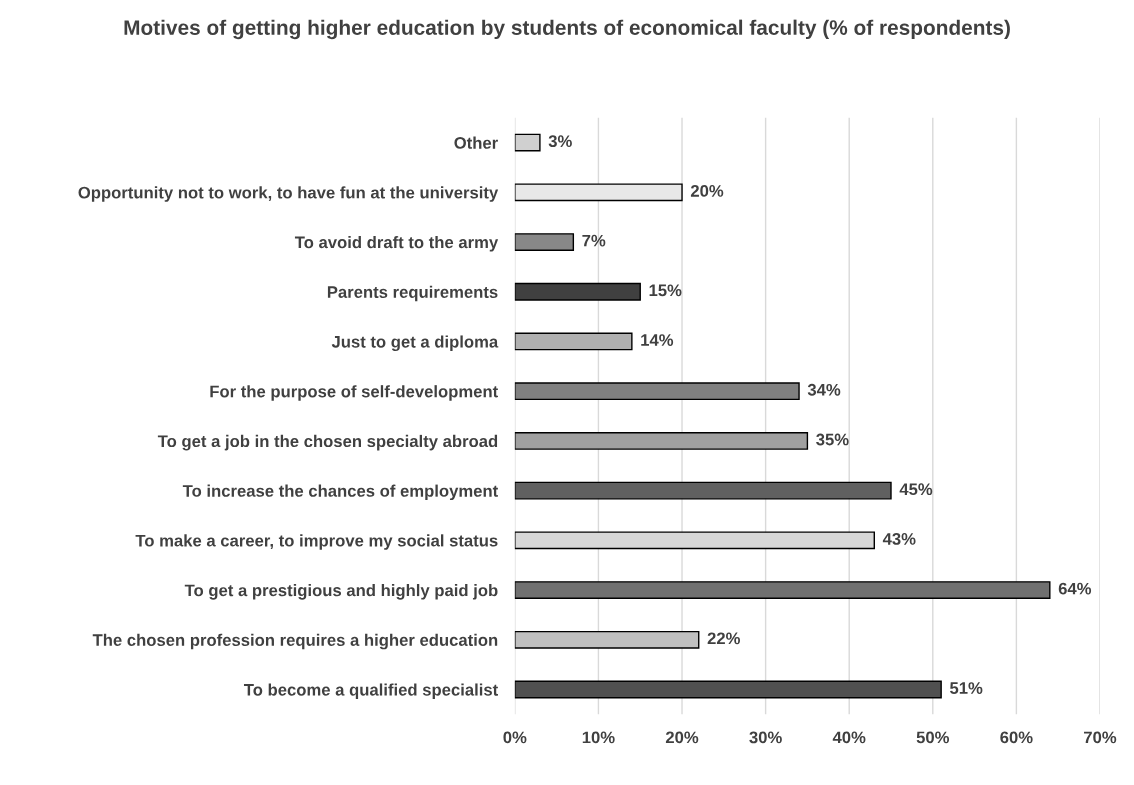  What do you see at coordinates (370, 691) in the screenshot?
I see `y-tick-label: To become a qualified specialist` at bounding box center [370, 691].